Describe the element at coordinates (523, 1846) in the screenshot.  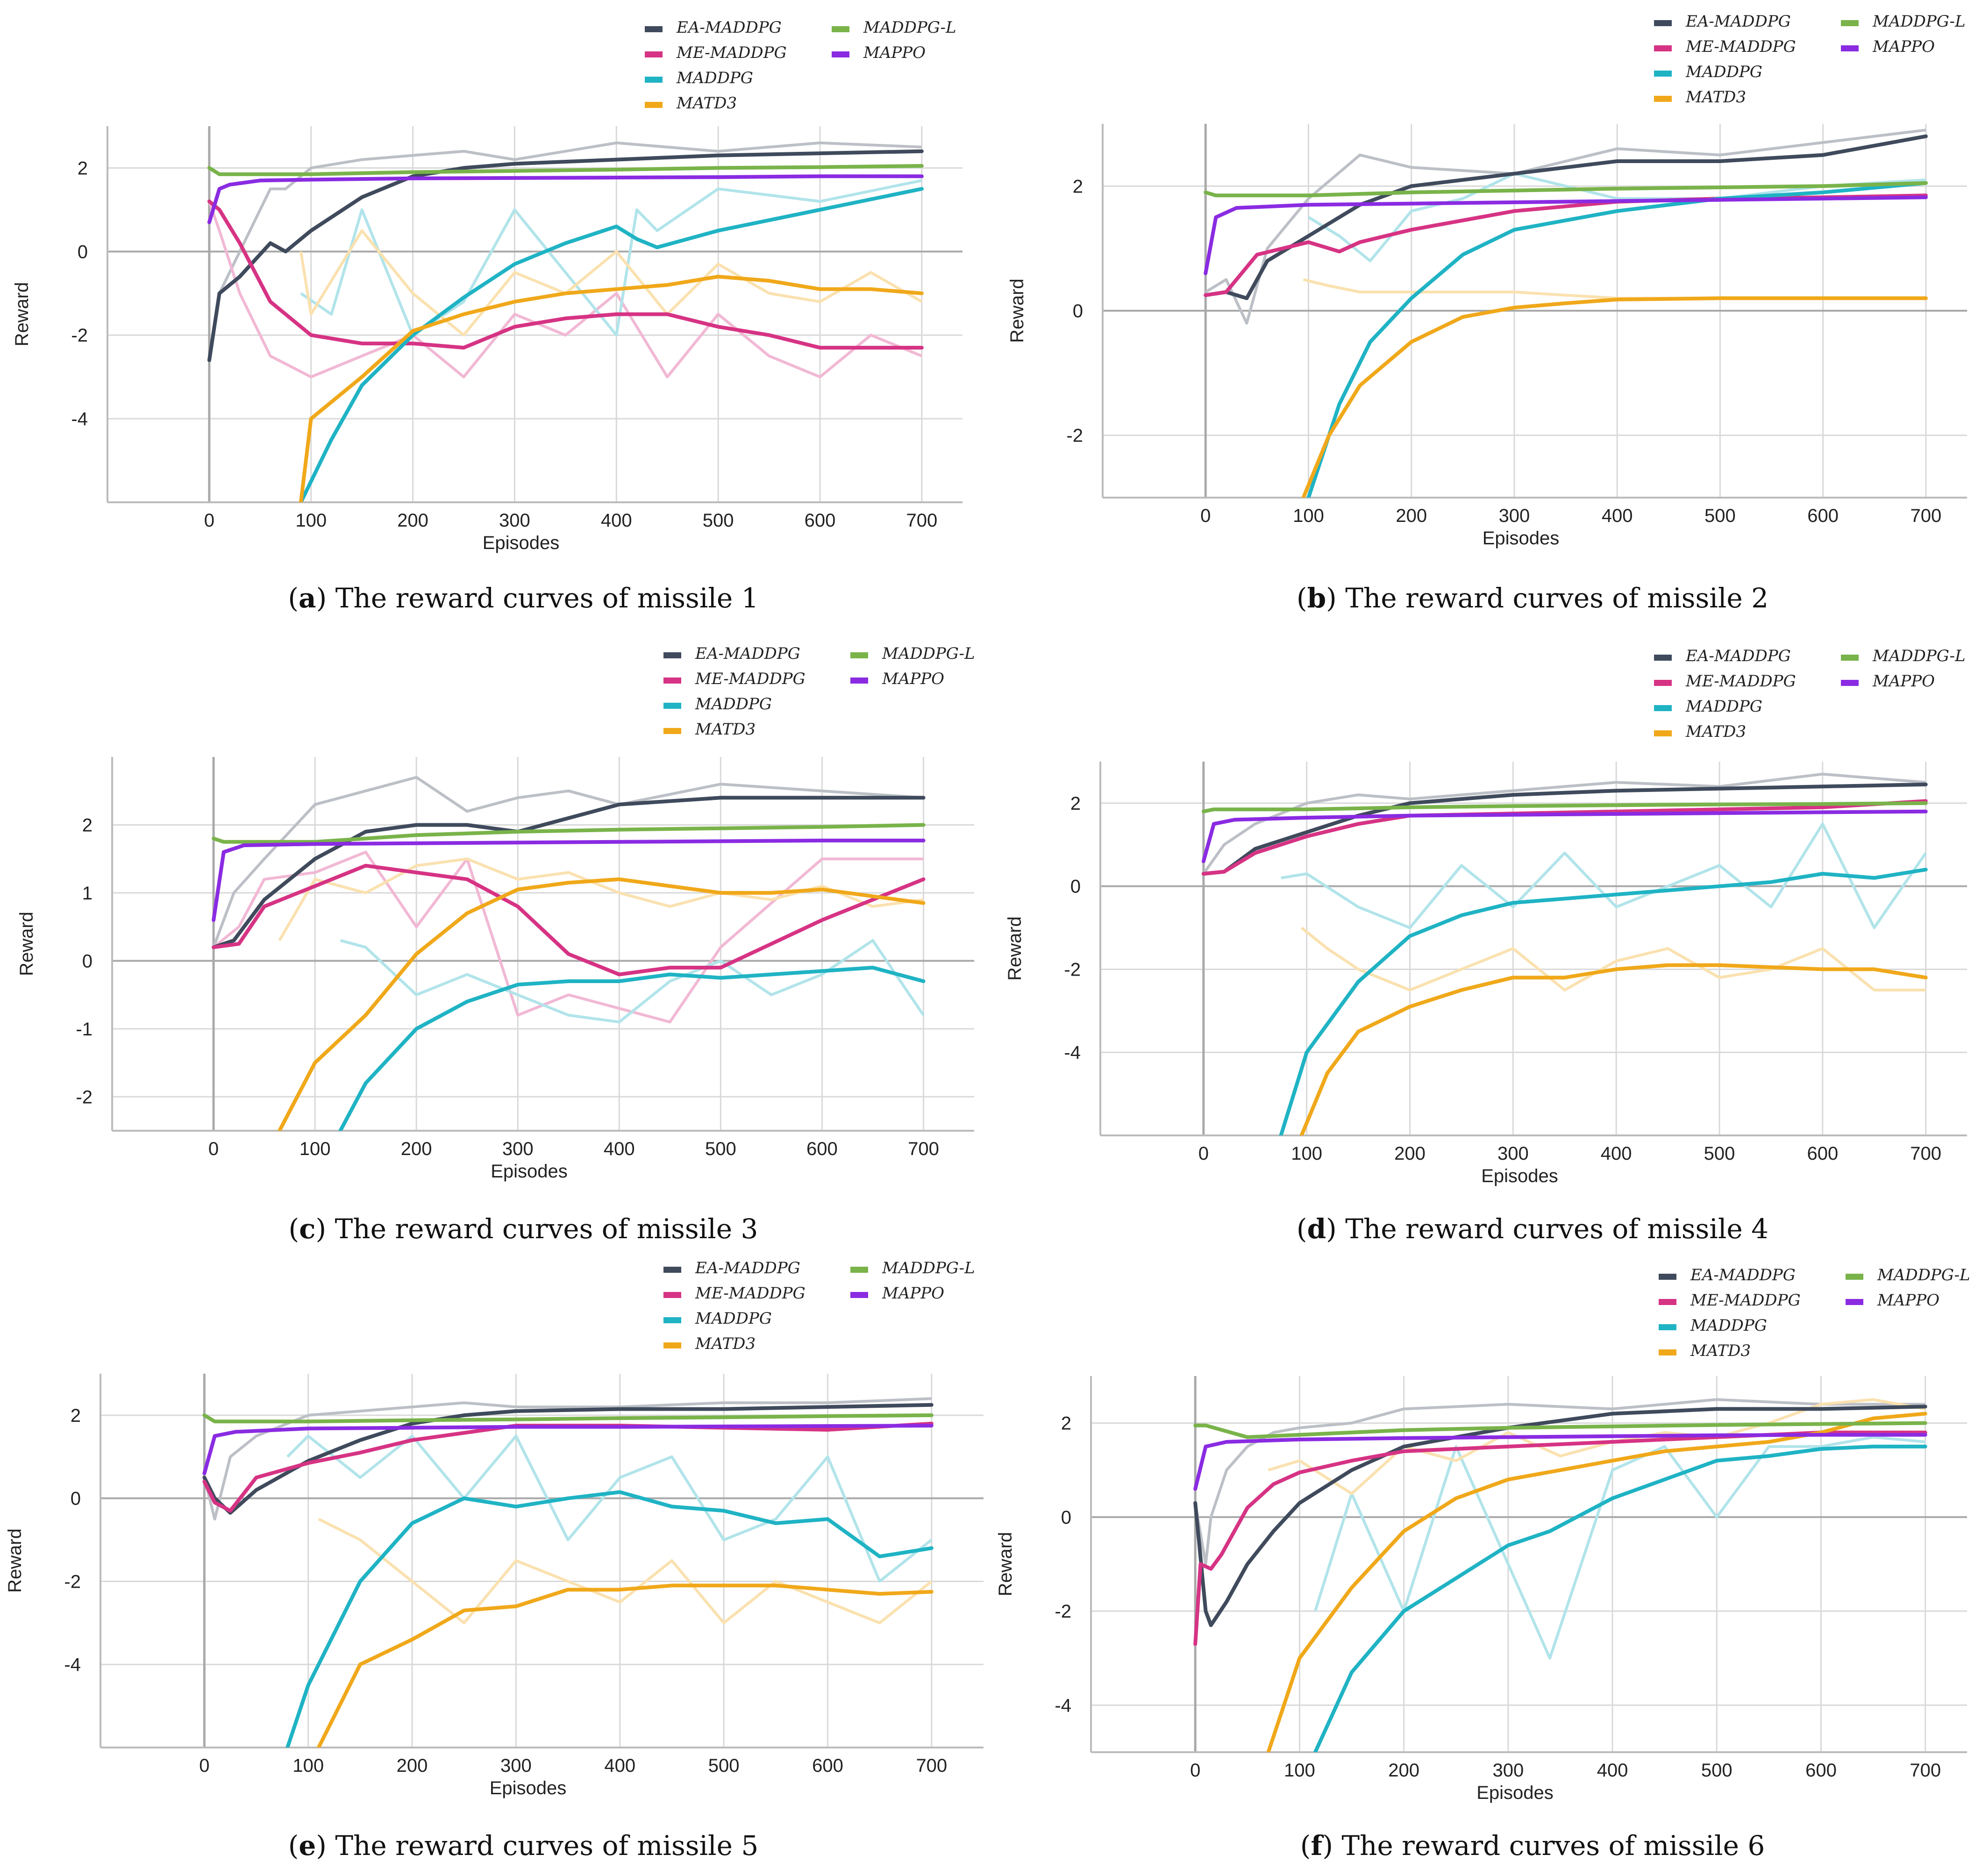
I see `panel-caption: (e) The reward curves of missile 5` at that location.